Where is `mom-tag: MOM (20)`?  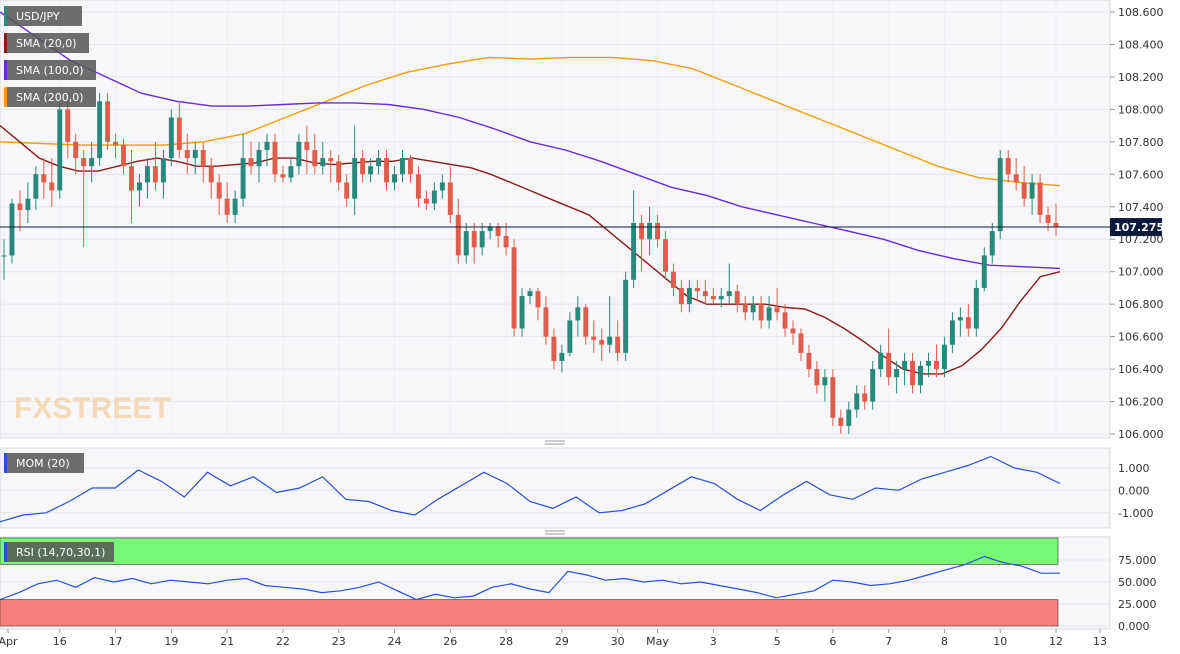
mom-tag: MOM (20) is located at coordinates (44, 463).